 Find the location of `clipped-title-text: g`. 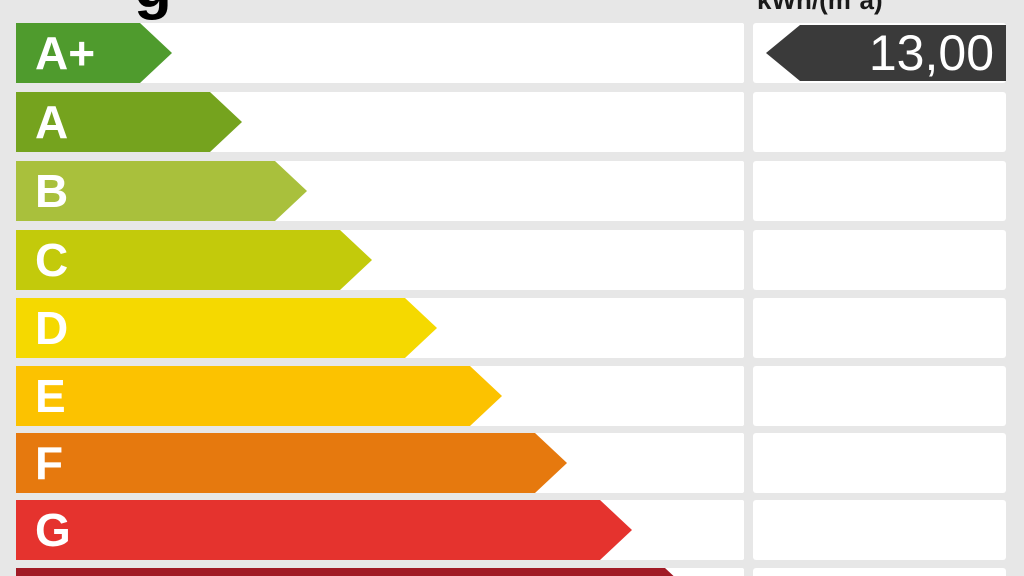

clipped-title-text: g is located at coordinates (153, 11).